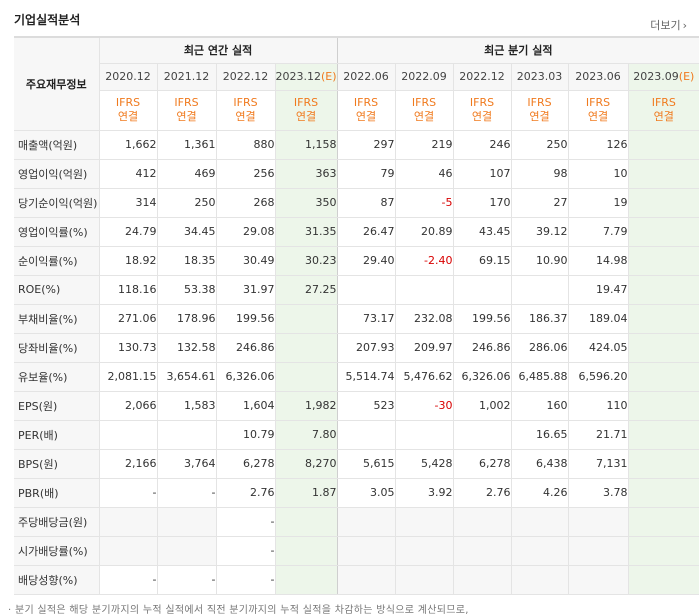 The image size is (699, 616). Describe the element at coordinates (518, 50) in the screenshot. I see `quarter-group-header: 최근 분기 실적` at that location.